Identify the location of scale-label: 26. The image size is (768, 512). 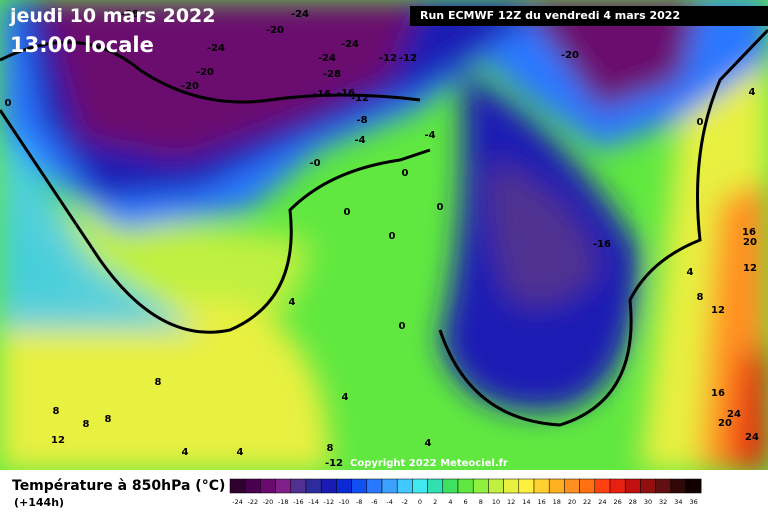
(617, 502).